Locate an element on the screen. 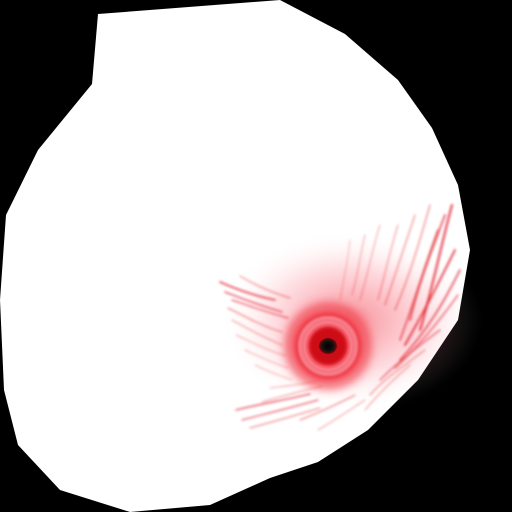 The image size is (512, 512). pupil is located at coordinates (328, 346).